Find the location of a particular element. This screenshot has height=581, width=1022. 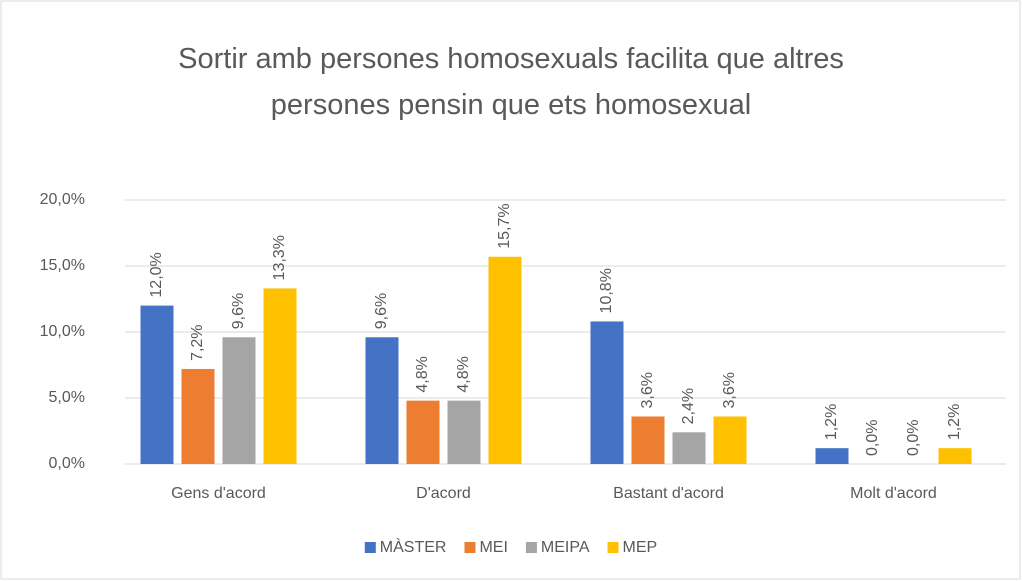

data-label: 12,0% is located at coordinates (156, 274).